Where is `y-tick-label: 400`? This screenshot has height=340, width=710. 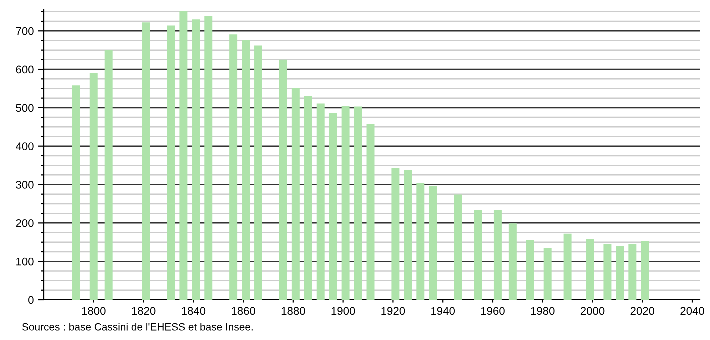 y-tick-label: 400 is located at coordinates (25, 146).